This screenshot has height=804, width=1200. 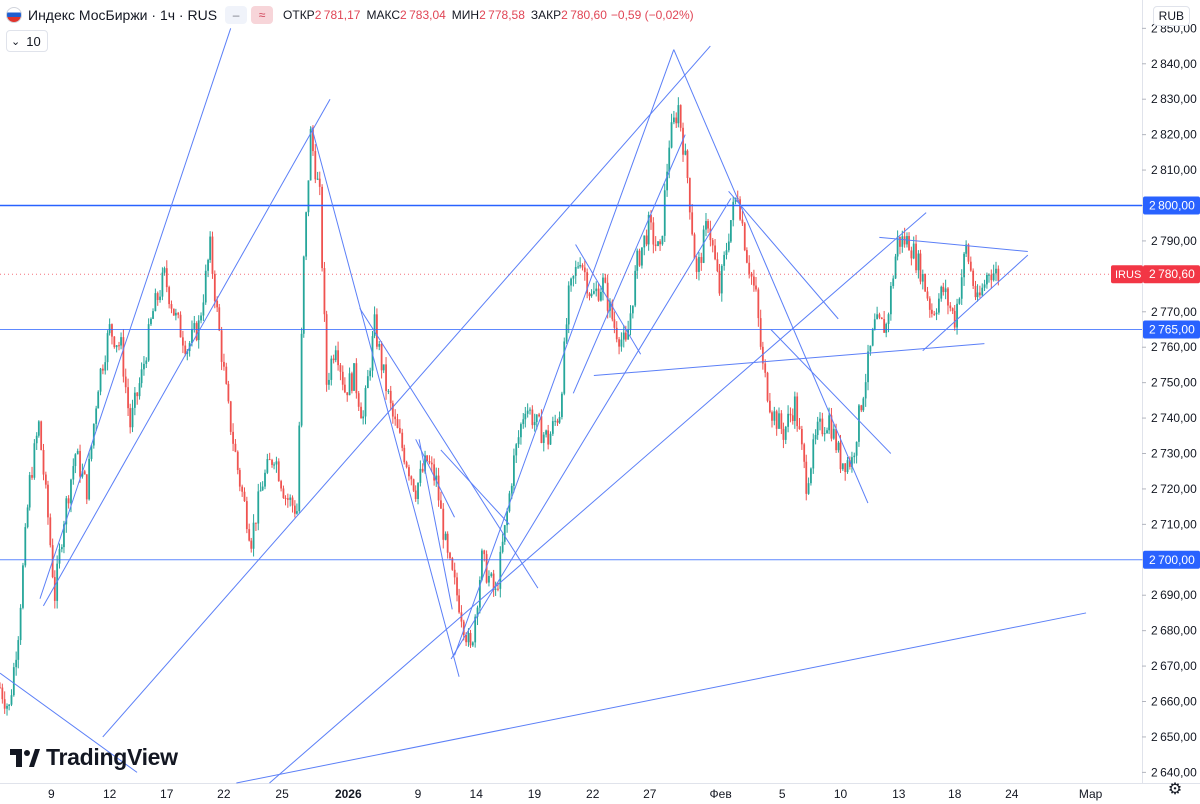 What do you see at coordinates (1171, 16) in the screenshot?
I see `currency-label: RUB` at bounding box center [1171, 16].